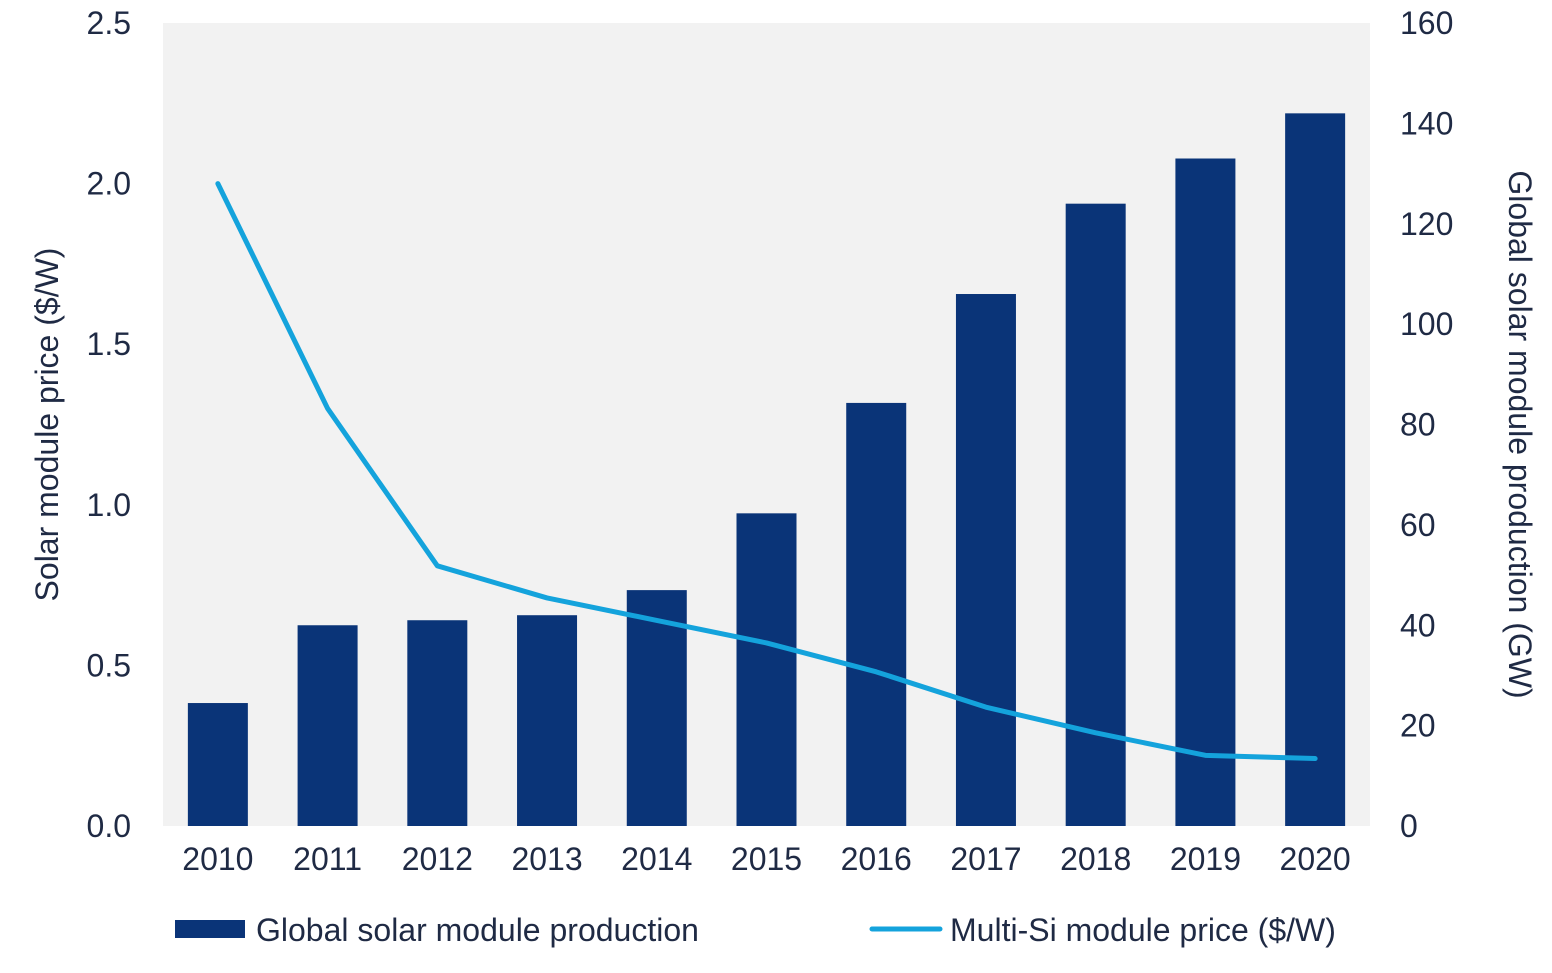 Image resolution: width=1552 pixels, height=973 pixels. Describe the element at coordinates (876, 614) in the screenshot. I see `bar-2016` at that location.